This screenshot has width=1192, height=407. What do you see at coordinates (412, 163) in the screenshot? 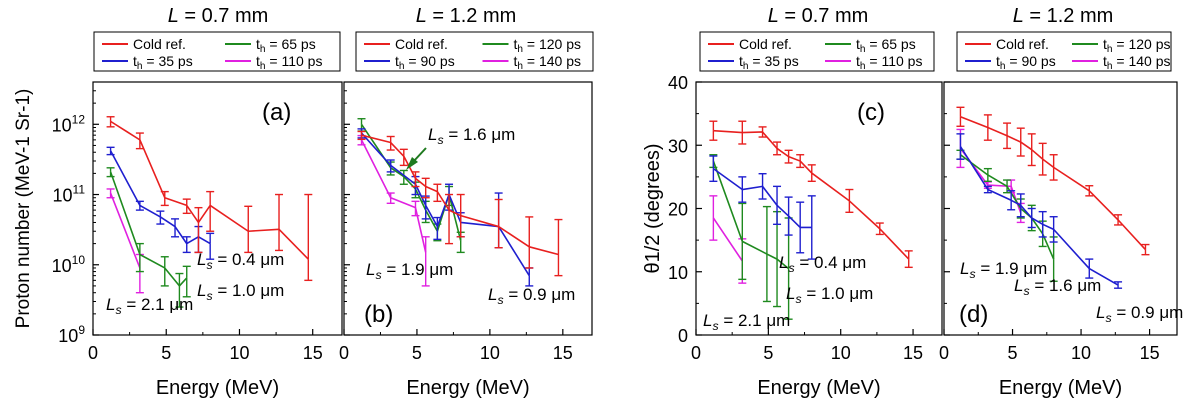
I see `annotation-arrowhead` at bounding box center [412, 163].